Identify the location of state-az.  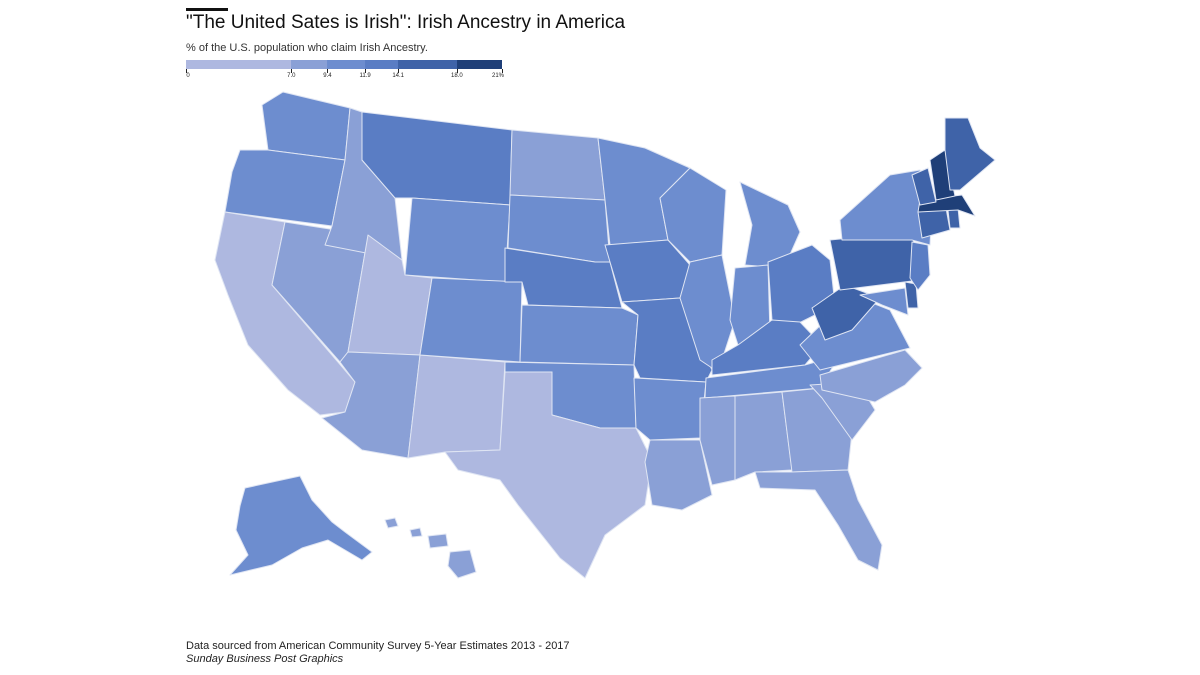
(371, 405).